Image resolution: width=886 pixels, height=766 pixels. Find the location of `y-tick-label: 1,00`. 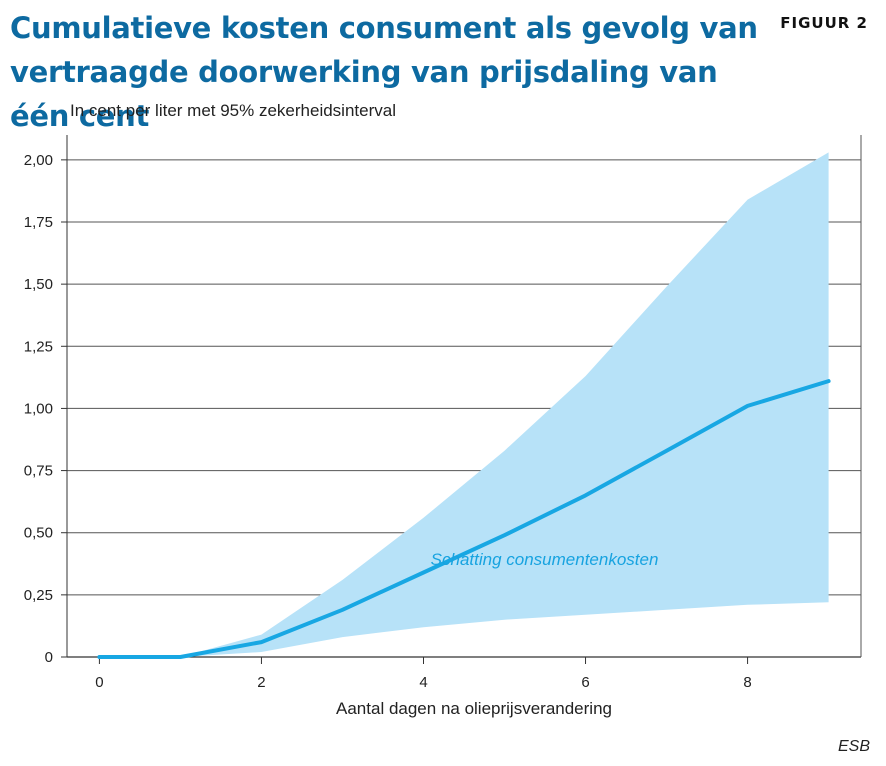

y-tick-label: 1,00 is located at coordinates (38, 408).